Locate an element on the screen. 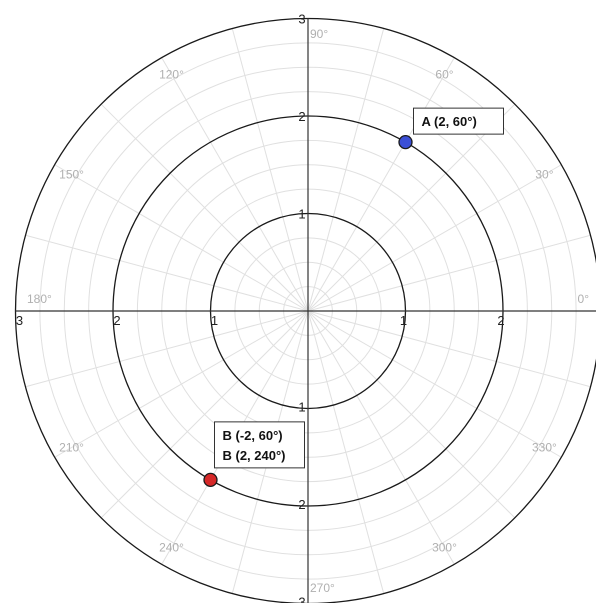 The image size is (596, 603). point-a: A (2, 60°) is located at coordinates (451, 128).